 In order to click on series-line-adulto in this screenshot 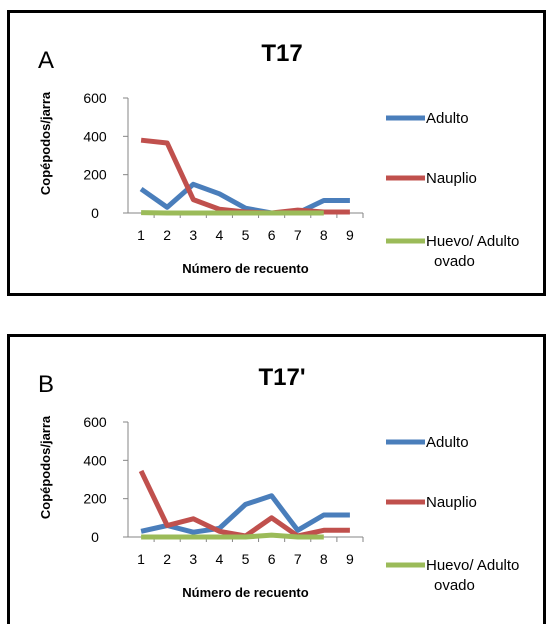, I will do `click(245, 198)`.